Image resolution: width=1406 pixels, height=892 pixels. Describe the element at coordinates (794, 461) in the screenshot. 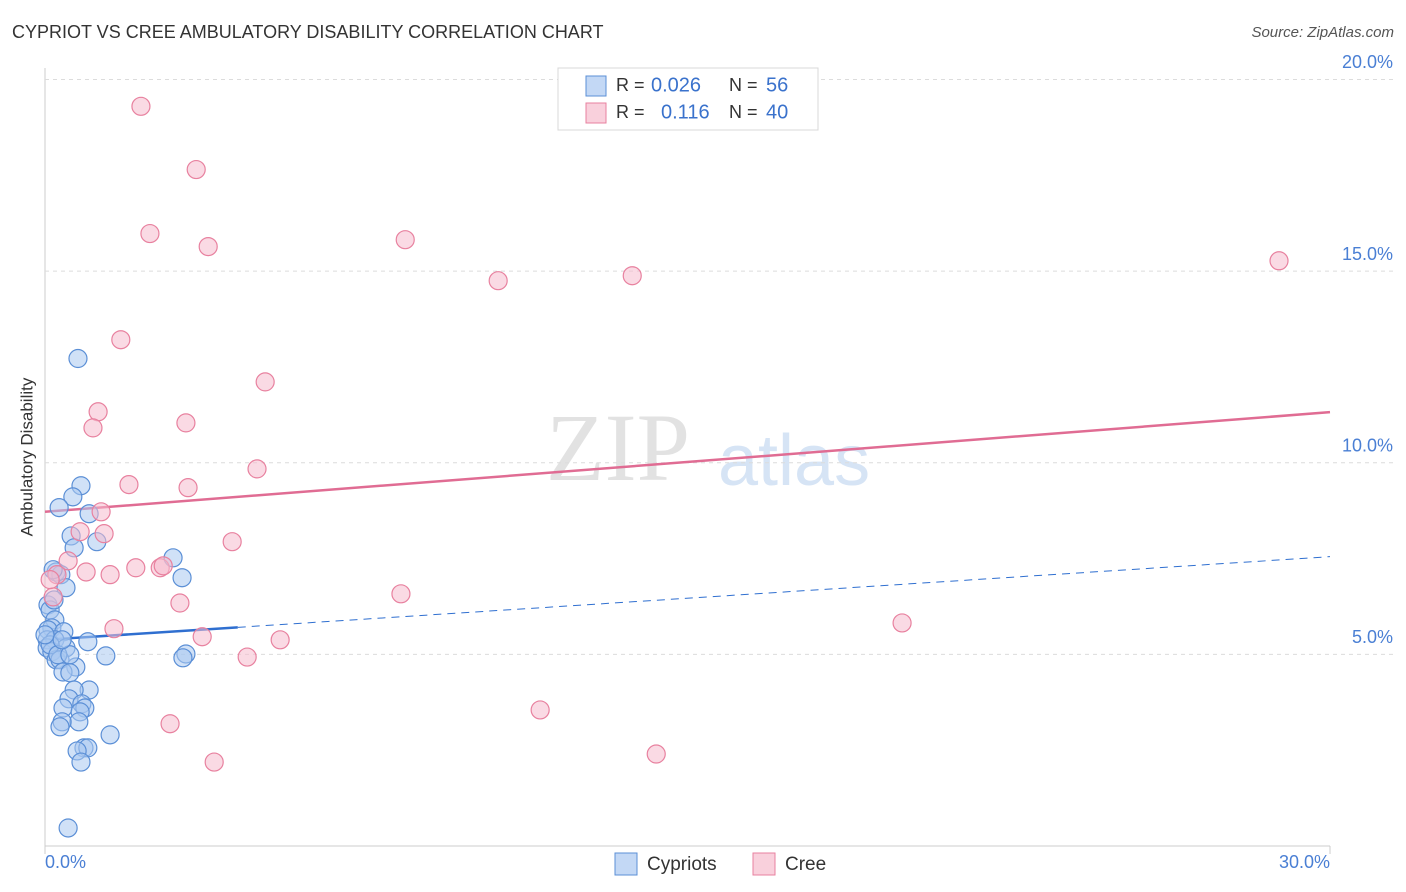

I see `watermark: atlas` at that location.